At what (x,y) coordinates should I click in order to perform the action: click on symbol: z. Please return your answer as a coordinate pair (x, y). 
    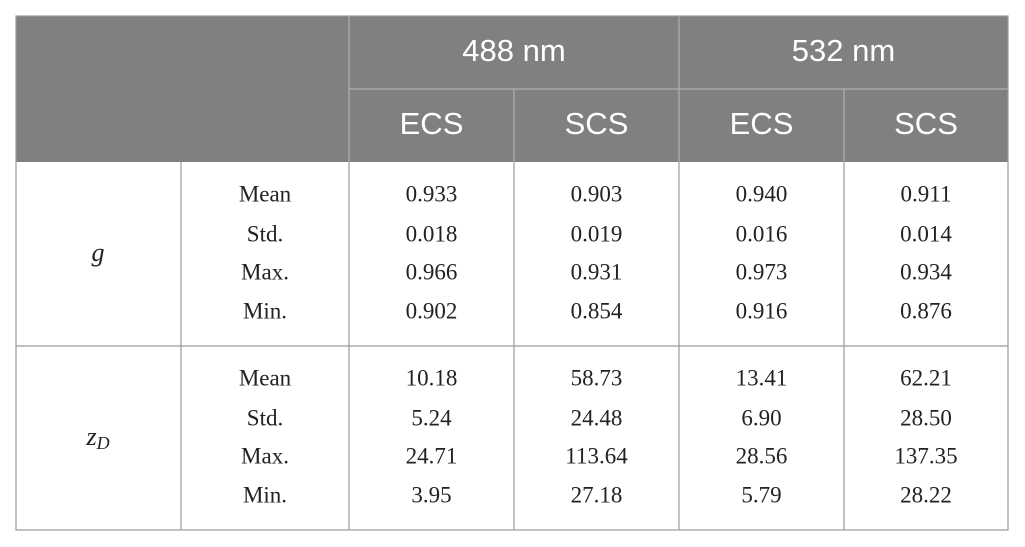
    Looking at the image, I should click on (90, 436).